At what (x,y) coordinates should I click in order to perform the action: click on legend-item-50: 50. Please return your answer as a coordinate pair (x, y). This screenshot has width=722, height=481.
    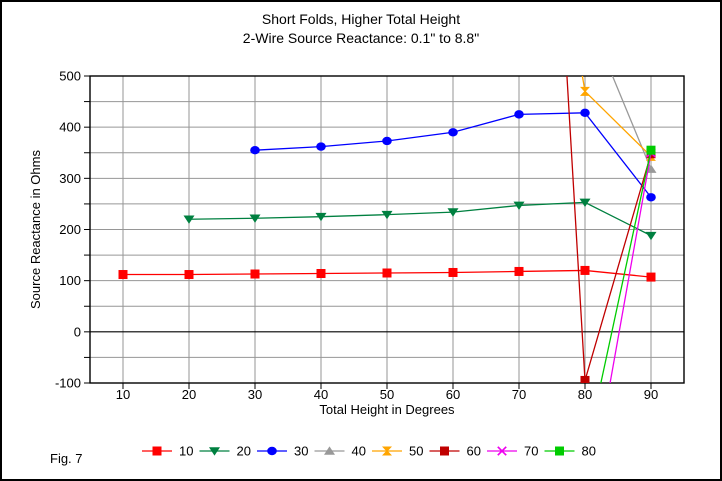
    Looking at the image, I should click on (397, 451).